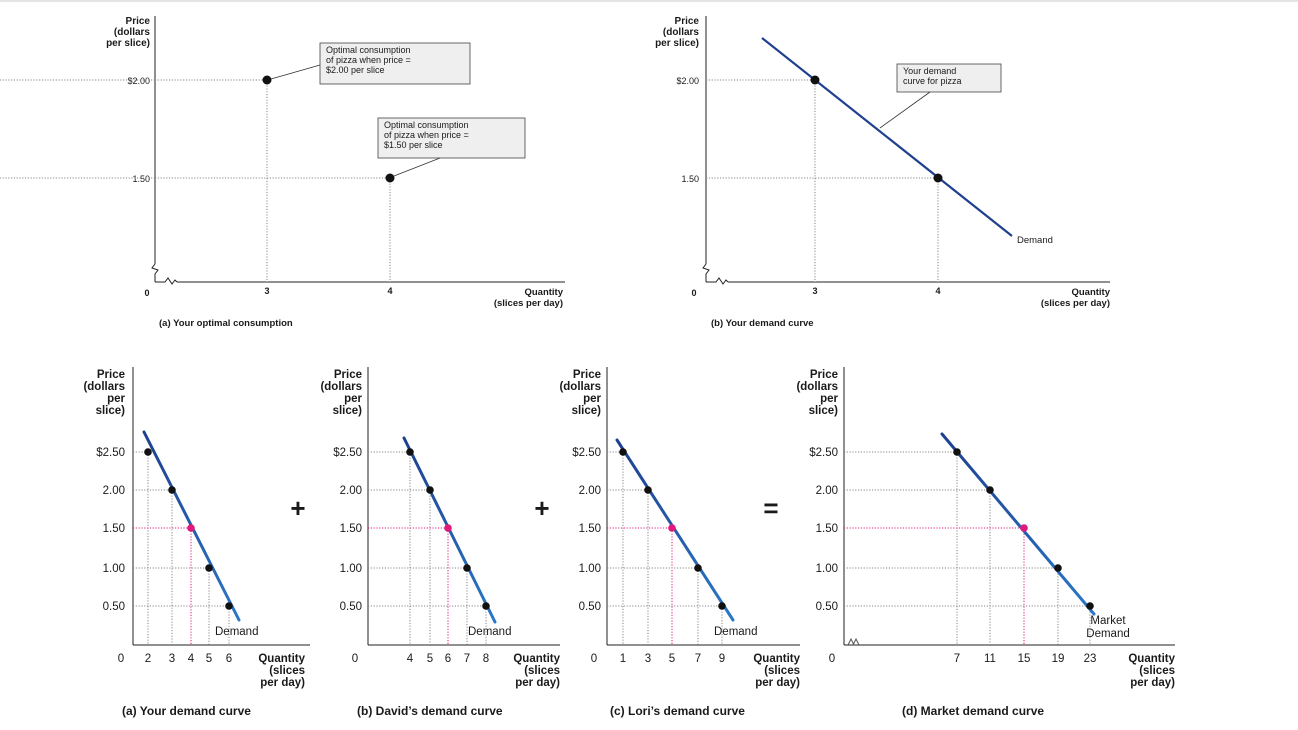  Describe the element at coordinates (672, 528) in the screenshot. I see `highlight-point` at that location.